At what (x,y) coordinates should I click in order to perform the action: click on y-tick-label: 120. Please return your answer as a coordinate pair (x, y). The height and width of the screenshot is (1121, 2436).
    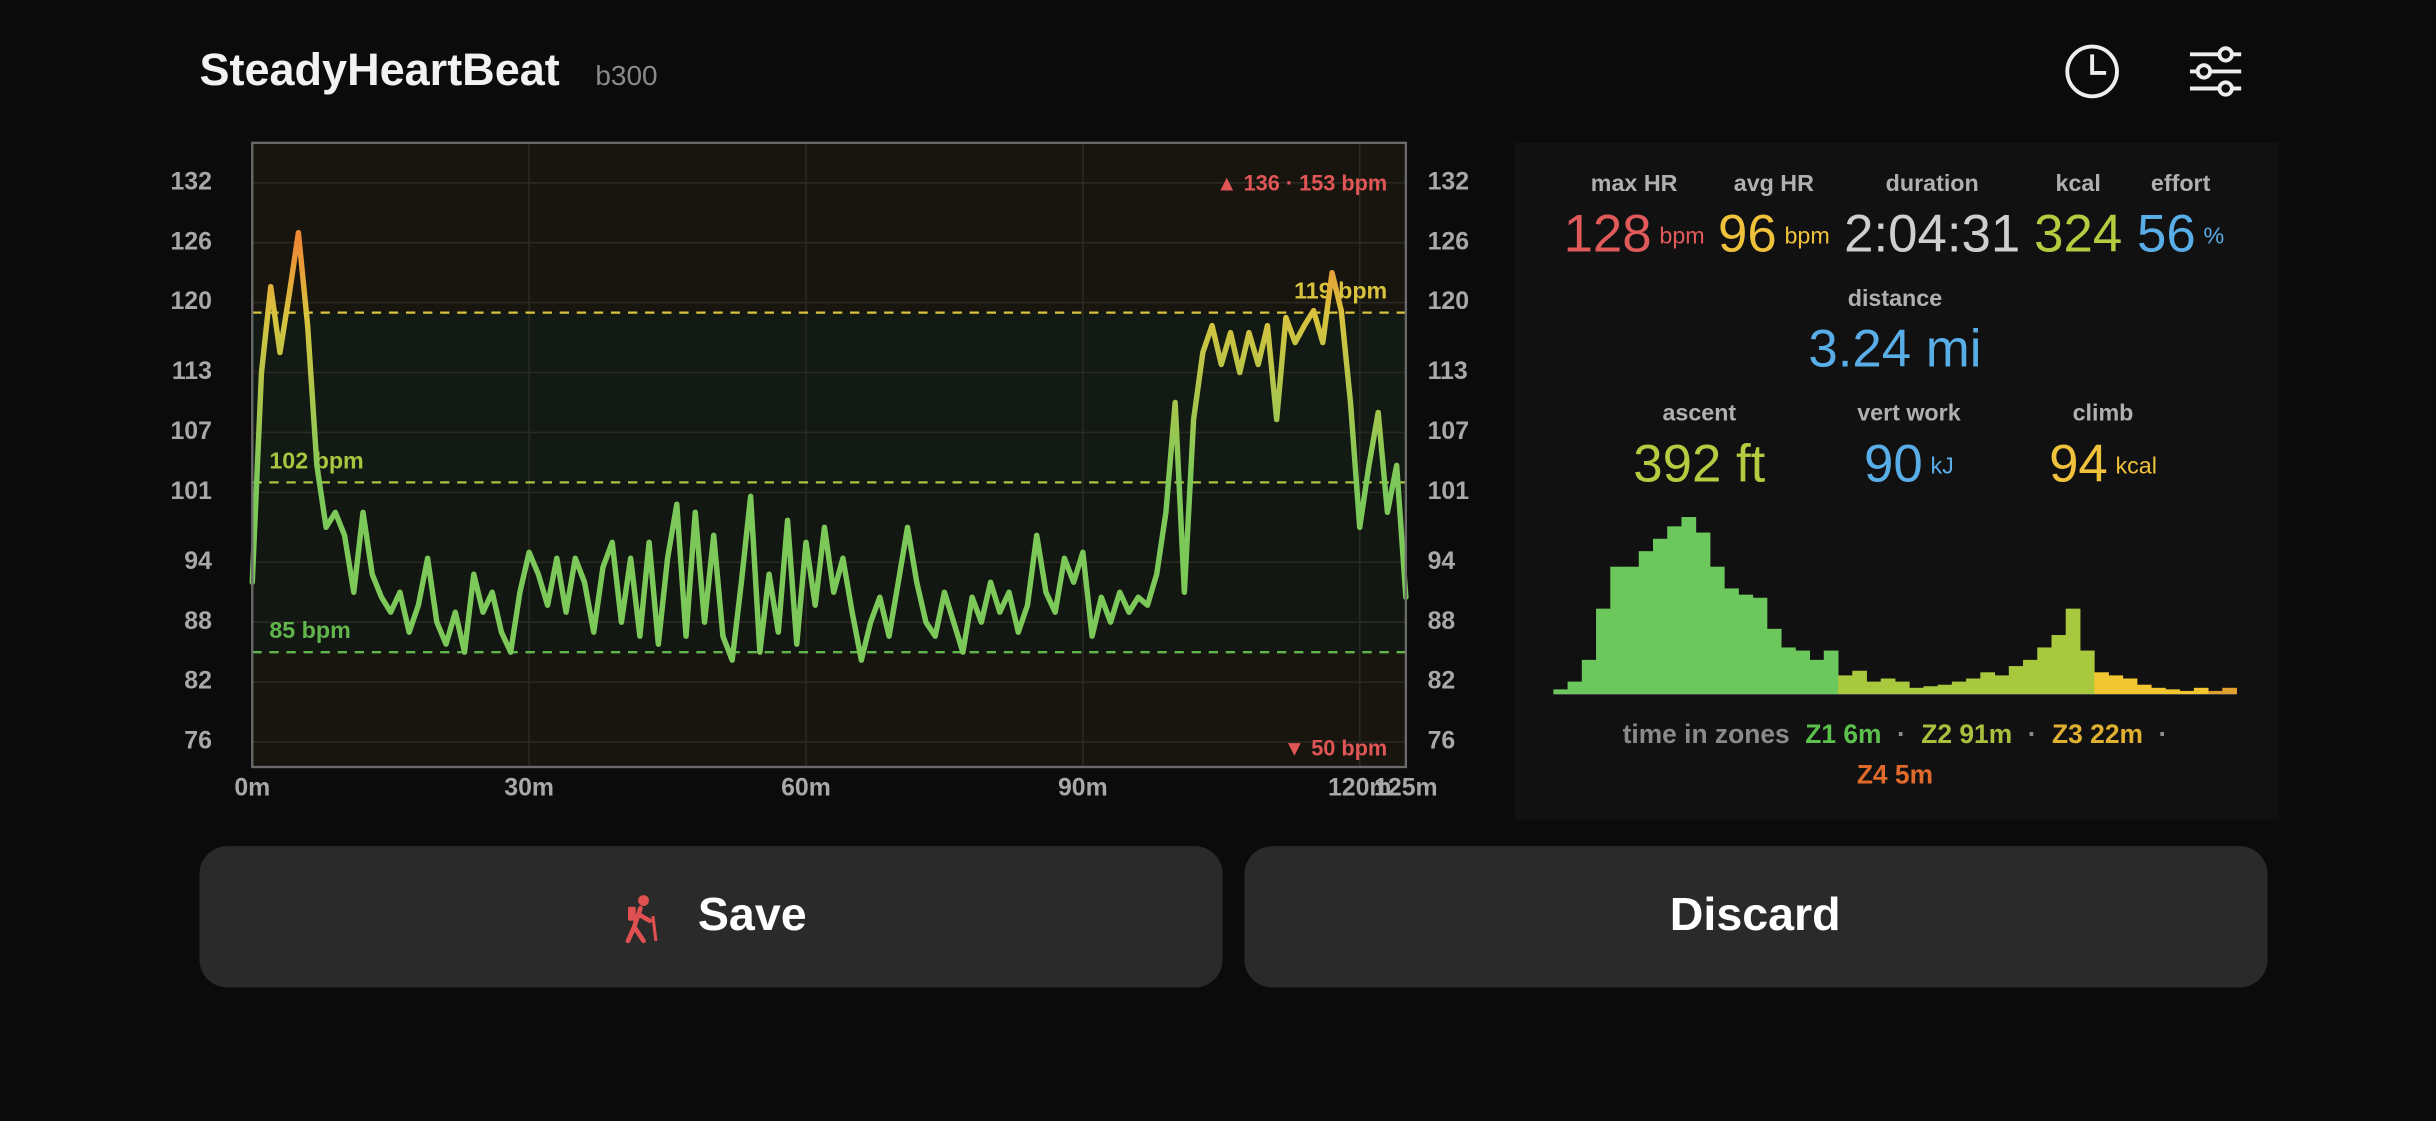
    Looking at the image, I should click on (190, 301).